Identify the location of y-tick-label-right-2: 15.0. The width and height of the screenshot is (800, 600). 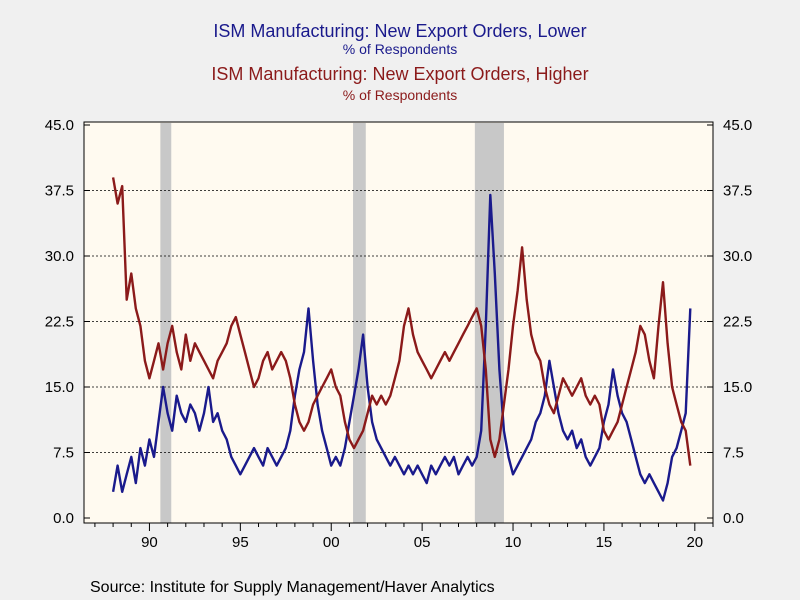
(737, 387).